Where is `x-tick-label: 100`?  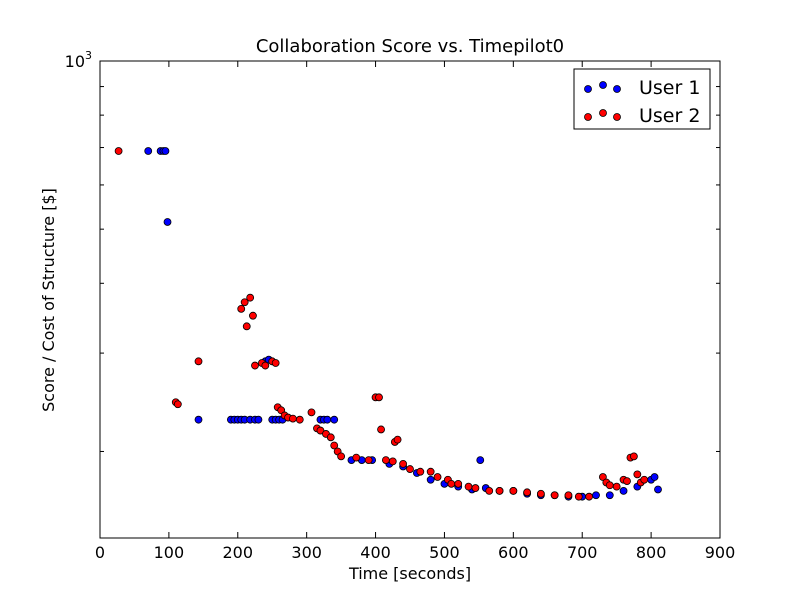 x-tick-label: 100 is located at coordinates (169, 552).